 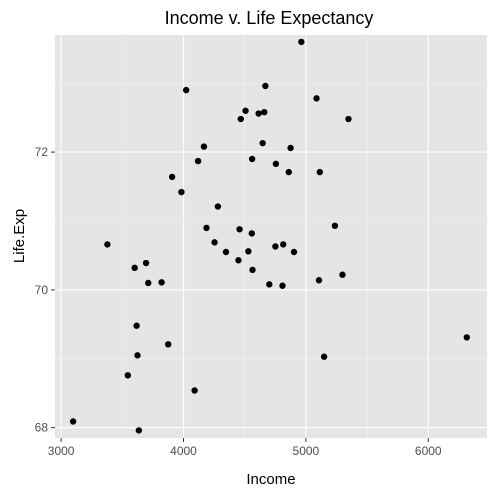 What do you see at coordinates (42, 152) in the screenshot?
I see `y-tick-label: 72` at bounding box center [42, 152].